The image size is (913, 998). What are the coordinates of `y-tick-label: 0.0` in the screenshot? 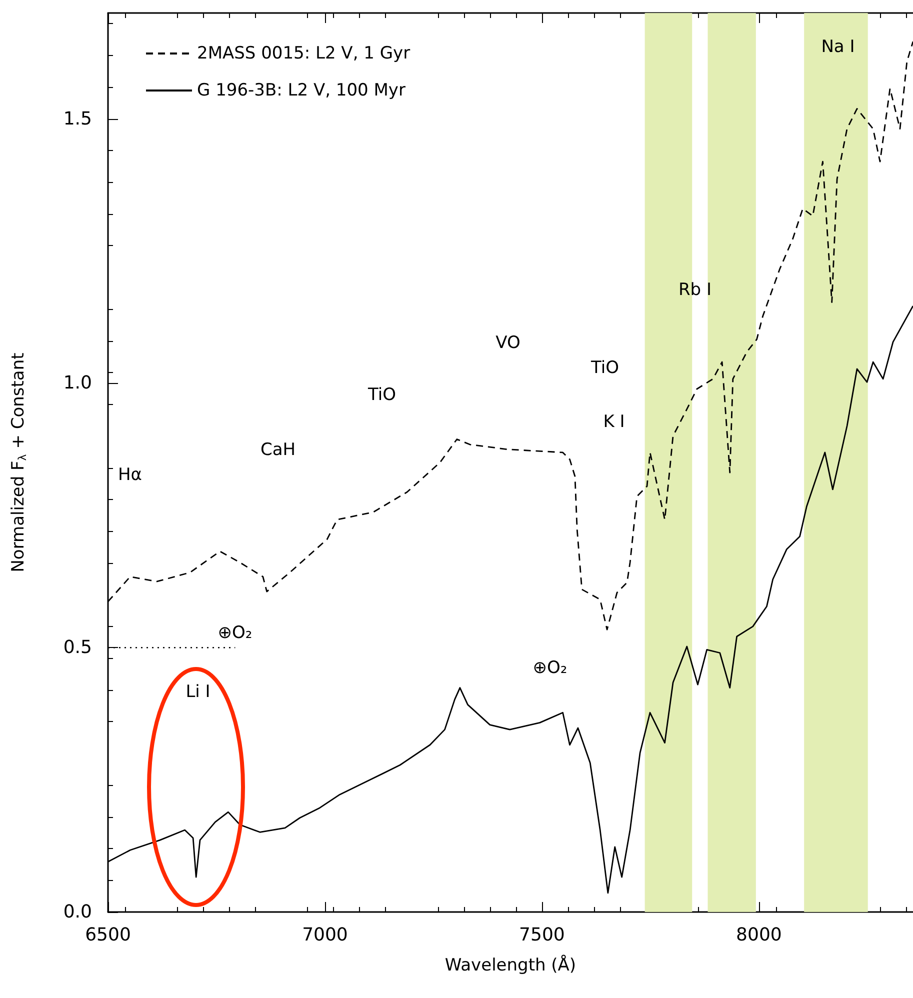 It's located at (77, 912).